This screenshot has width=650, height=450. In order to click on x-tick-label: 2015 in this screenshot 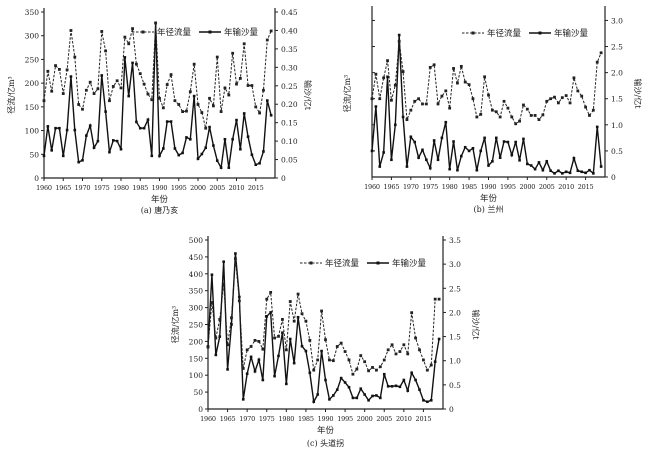, I will do `click(424, 419)`.